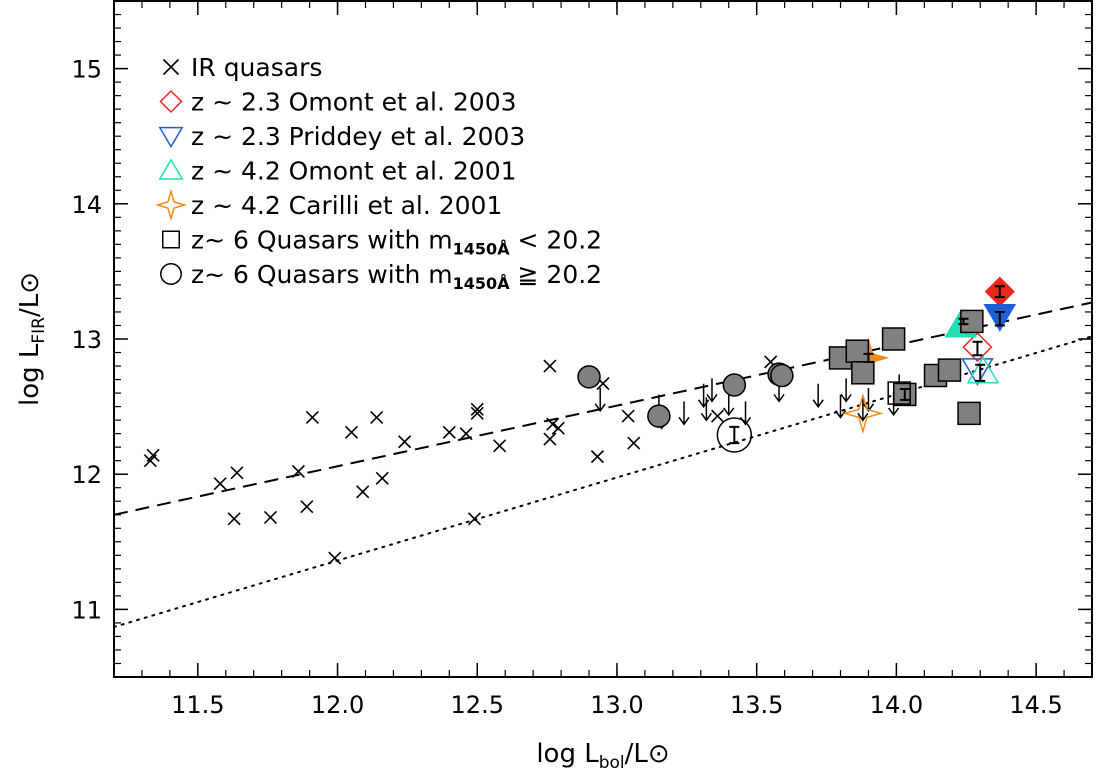  What do you see at coordinates (477, 705) in the screenshot?
I see `x-tick-label: 12.5` at bounding box center [477, 705].